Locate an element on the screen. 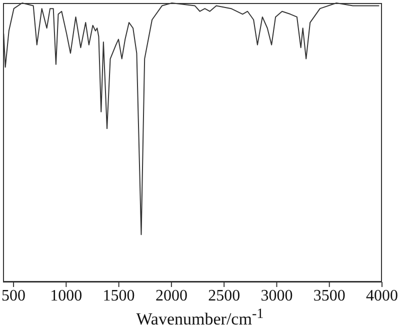 This screenshot has height=333, width=400. x-tick-label: 1500 is located at coordinates (118, 295).